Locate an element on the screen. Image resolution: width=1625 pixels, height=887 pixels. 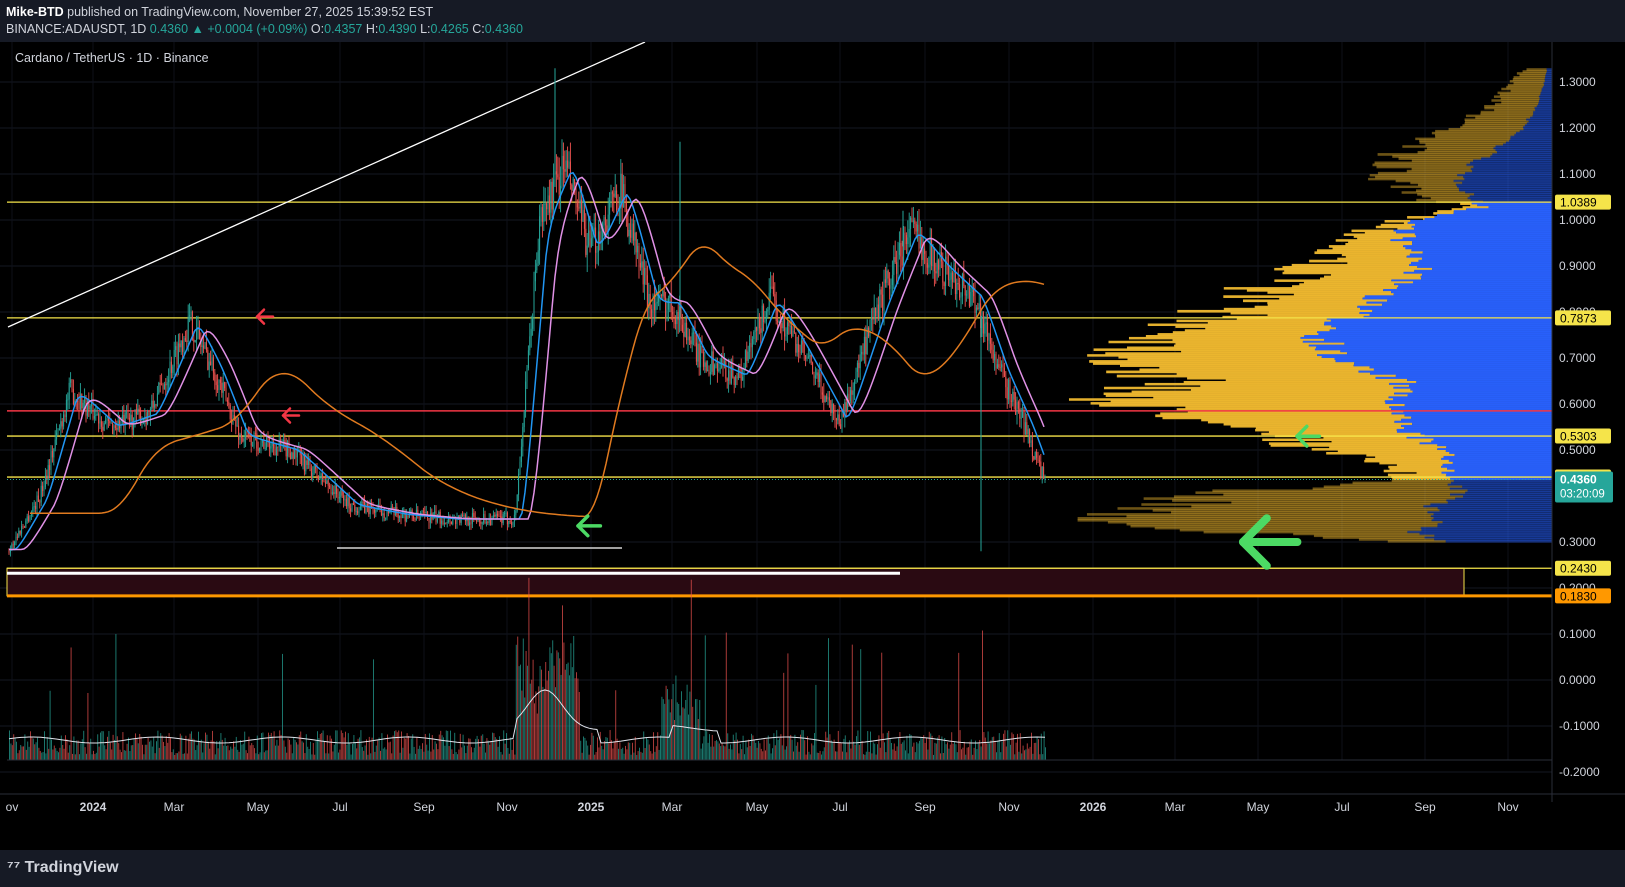
green-arrow-left is located at coordinates (589, 526).